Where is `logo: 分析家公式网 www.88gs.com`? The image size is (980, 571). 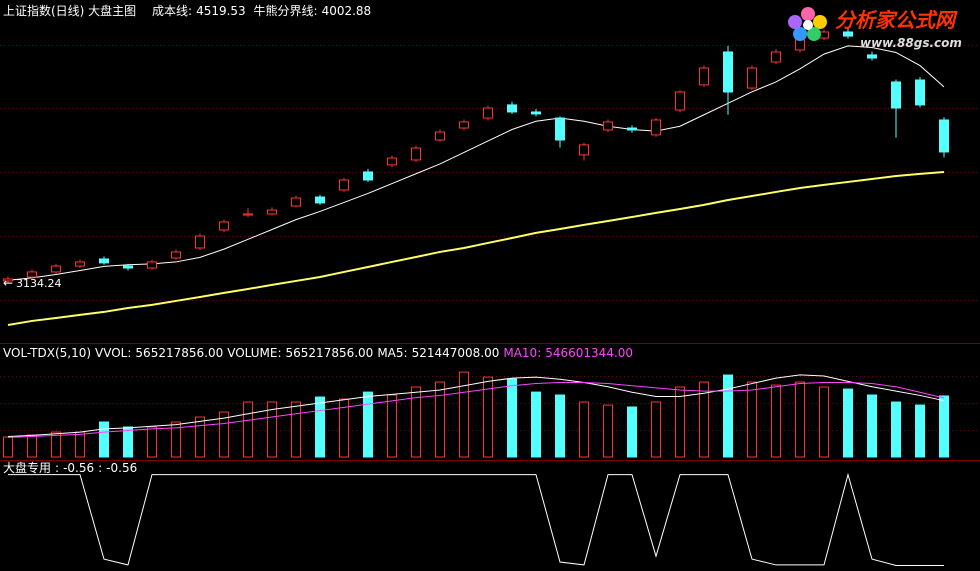
logo: 分析家公式网 www.88gs.com is located at coordinates (875, 28).